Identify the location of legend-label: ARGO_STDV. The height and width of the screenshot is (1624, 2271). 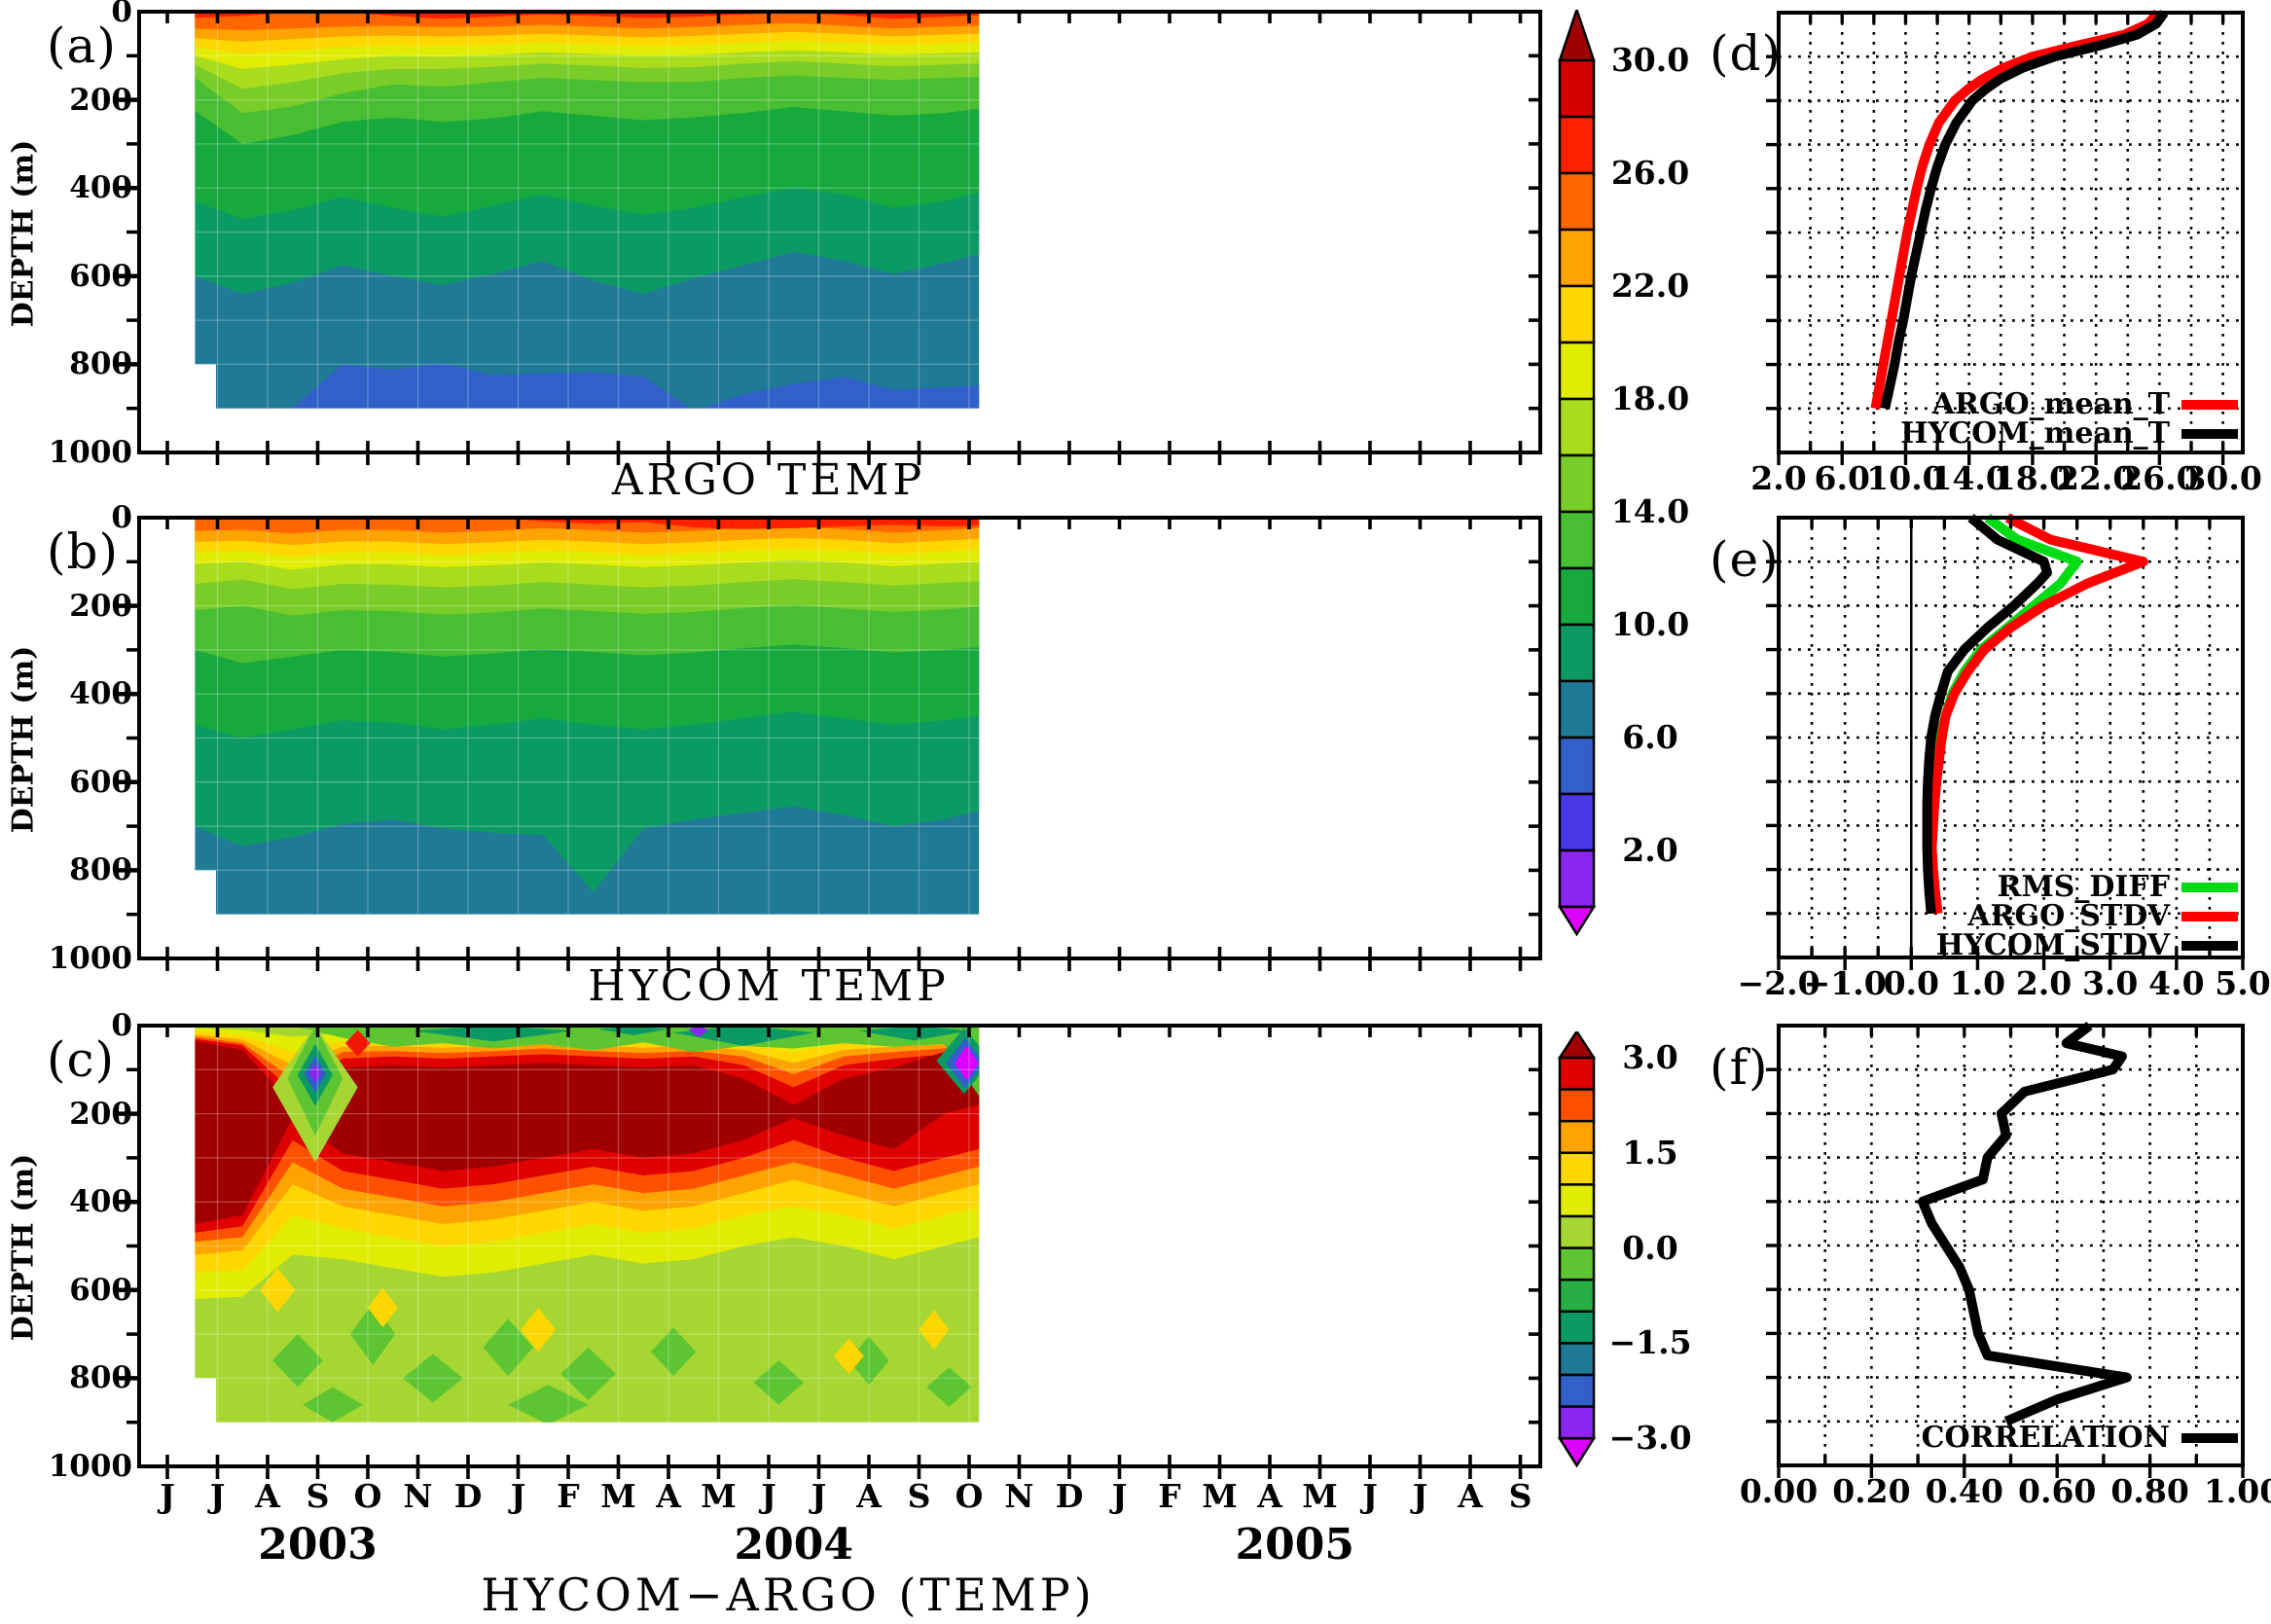
(2068, 916).